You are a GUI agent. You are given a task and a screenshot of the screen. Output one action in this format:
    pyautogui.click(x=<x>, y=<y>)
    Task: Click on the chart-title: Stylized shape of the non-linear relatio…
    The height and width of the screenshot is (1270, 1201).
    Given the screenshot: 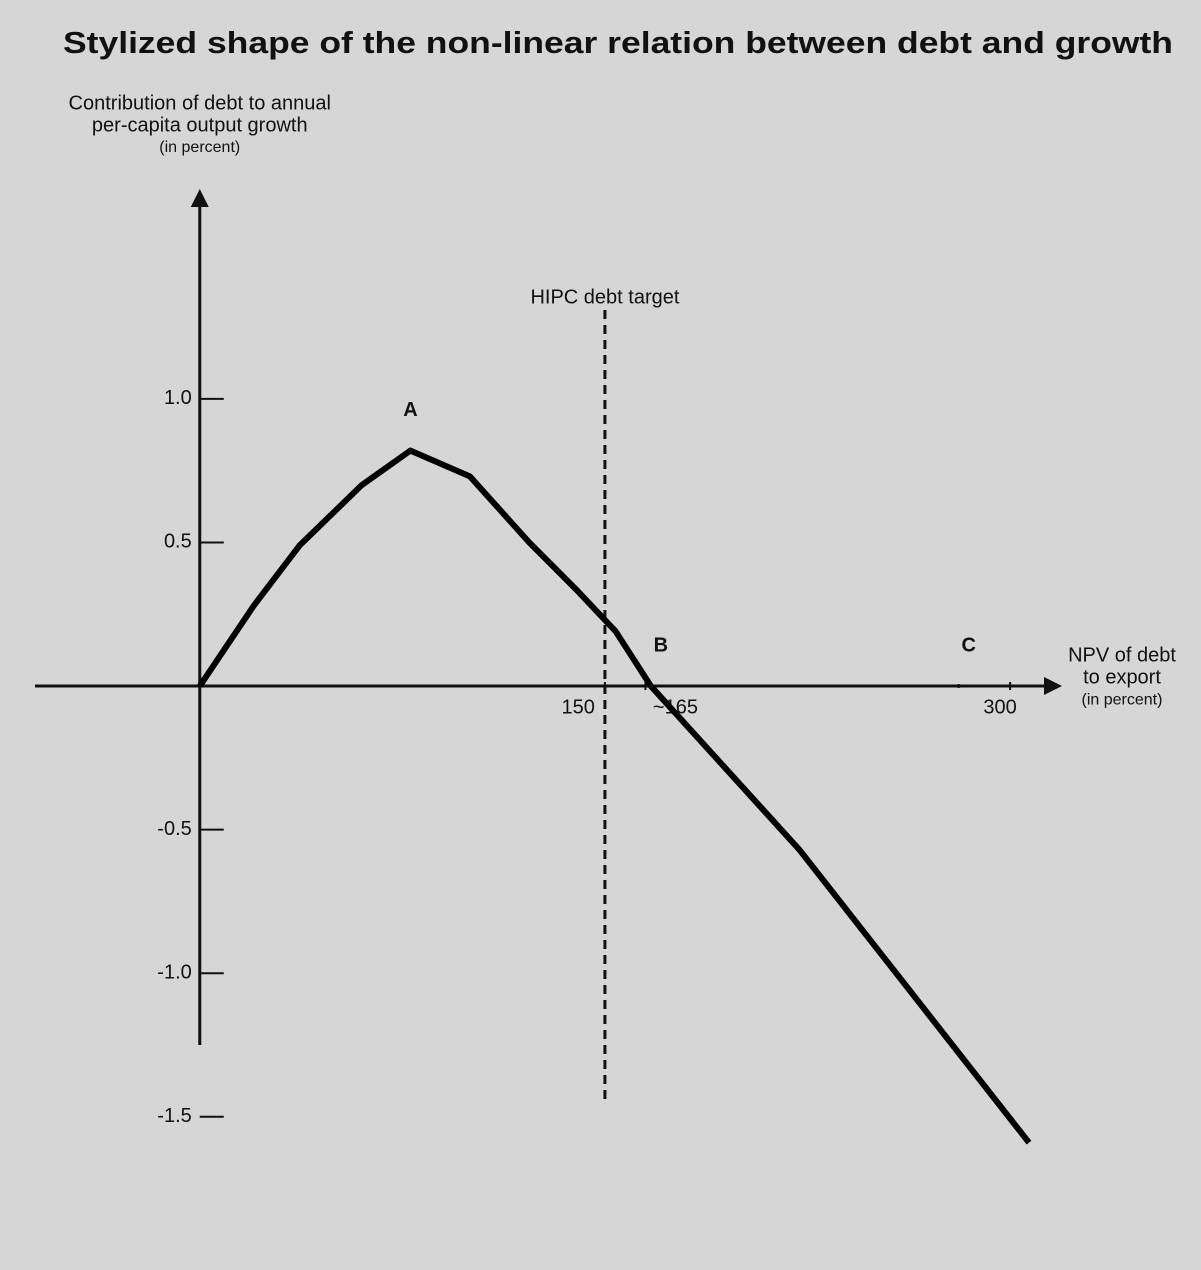 What is the action you would take?
    pyautogui.click(x=618, y=42)
    